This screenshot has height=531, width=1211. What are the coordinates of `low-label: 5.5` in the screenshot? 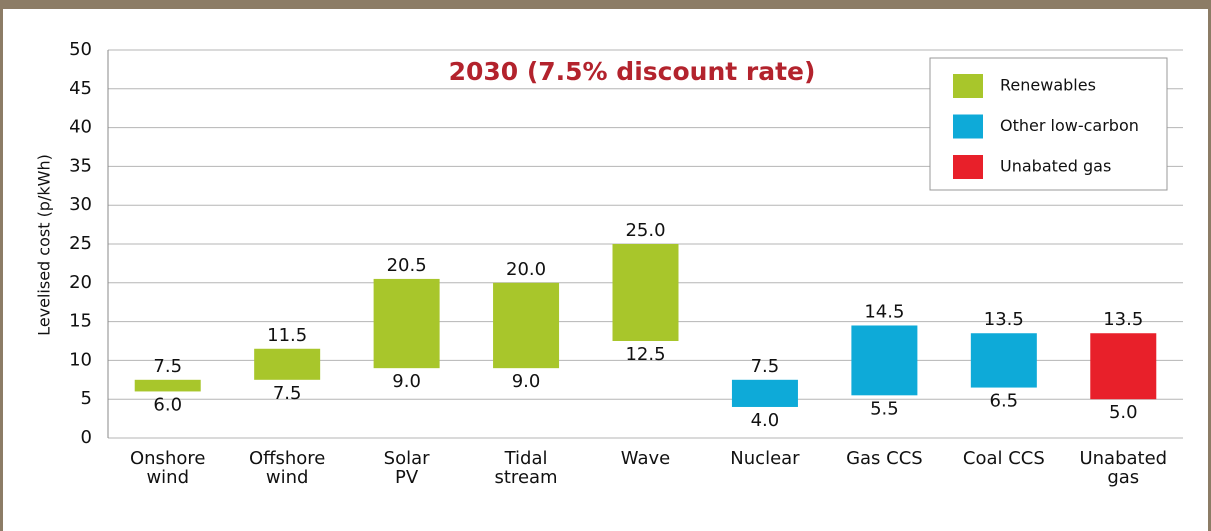 It's located at (884, 408).